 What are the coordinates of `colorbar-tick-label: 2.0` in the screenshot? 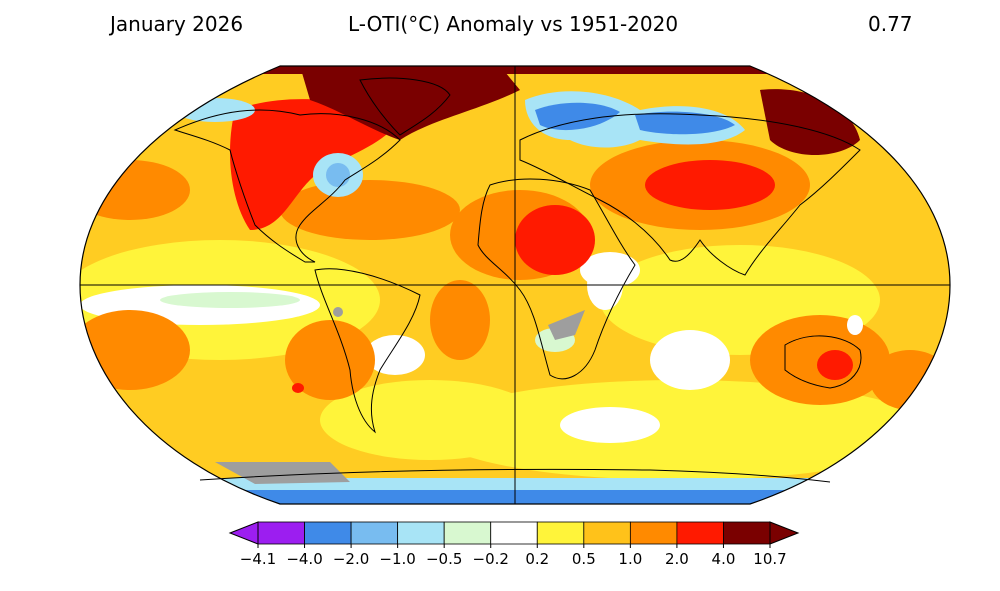 It's located at (676, 559).